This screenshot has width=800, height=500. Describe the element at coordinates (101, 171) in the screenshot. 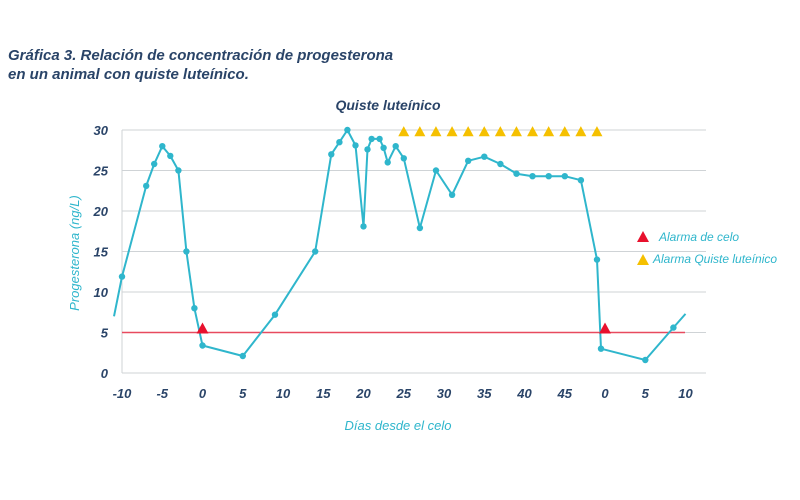

I see `y-tick-label: 25` at that location.